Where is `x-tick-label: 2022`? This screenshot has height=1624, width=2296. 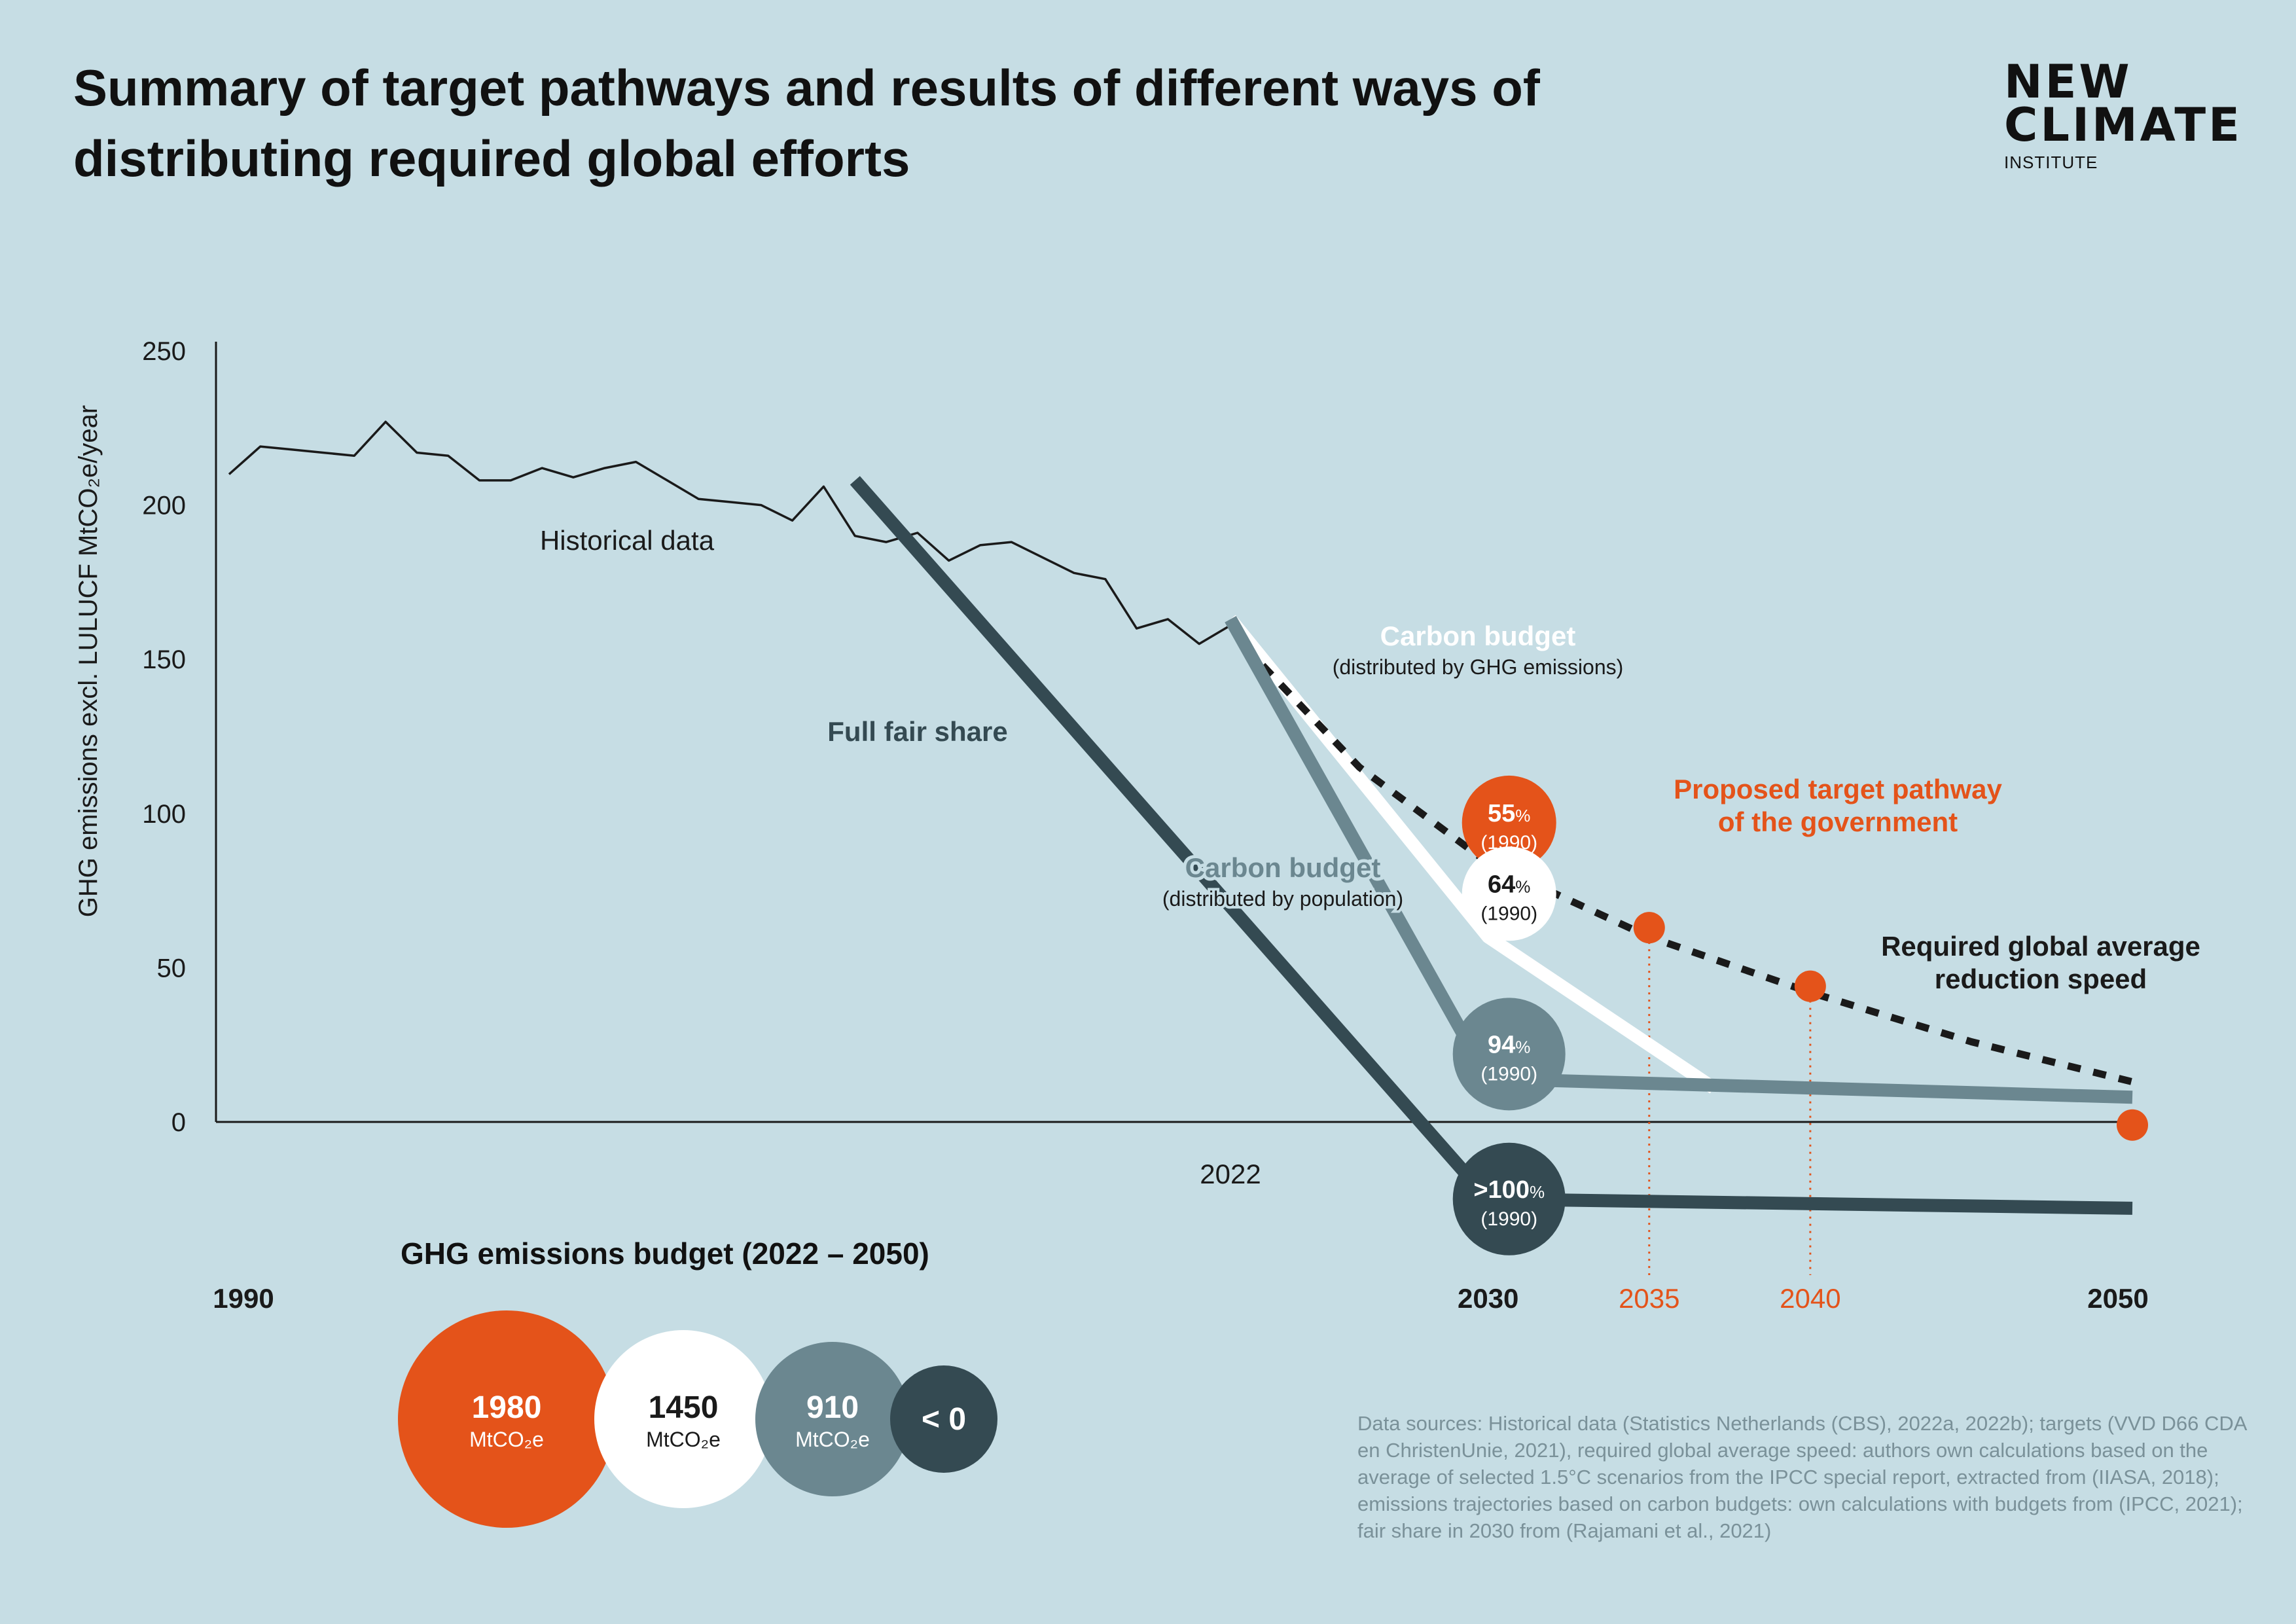 x-tick-label: 2022 is located at coordinates (1230, 1174).